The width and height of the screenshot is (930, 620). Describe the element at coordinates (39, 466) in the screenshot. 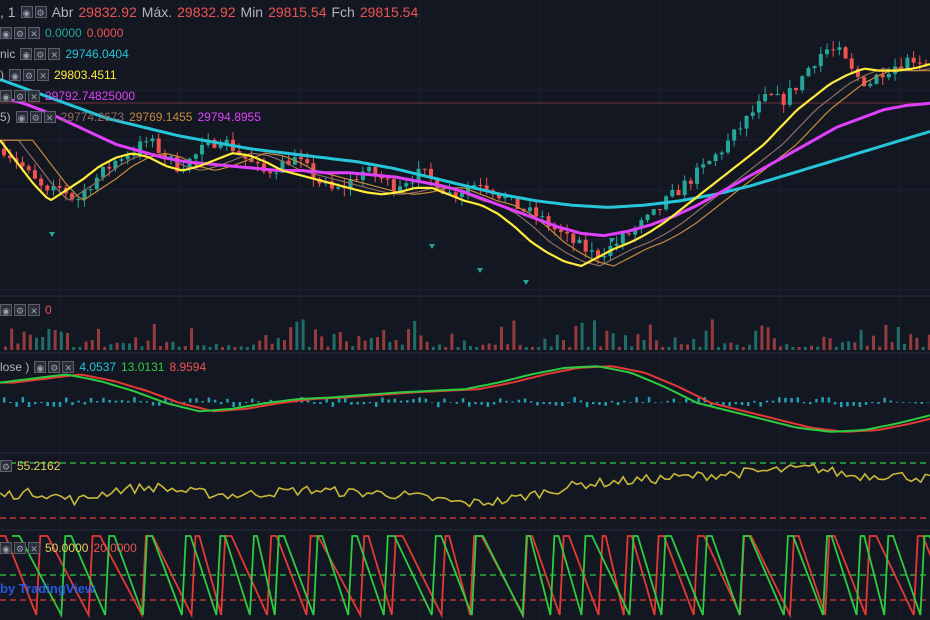

I see `rsi-value: 55.2162` at that location.